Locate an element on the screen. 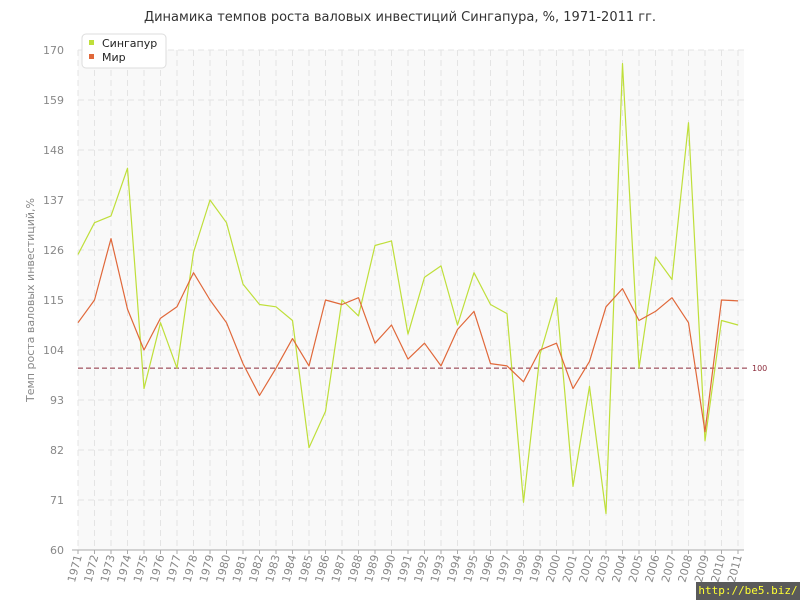 The image size is (800, 600). y-tick-label: 104 is located at coordinates (53, 350).